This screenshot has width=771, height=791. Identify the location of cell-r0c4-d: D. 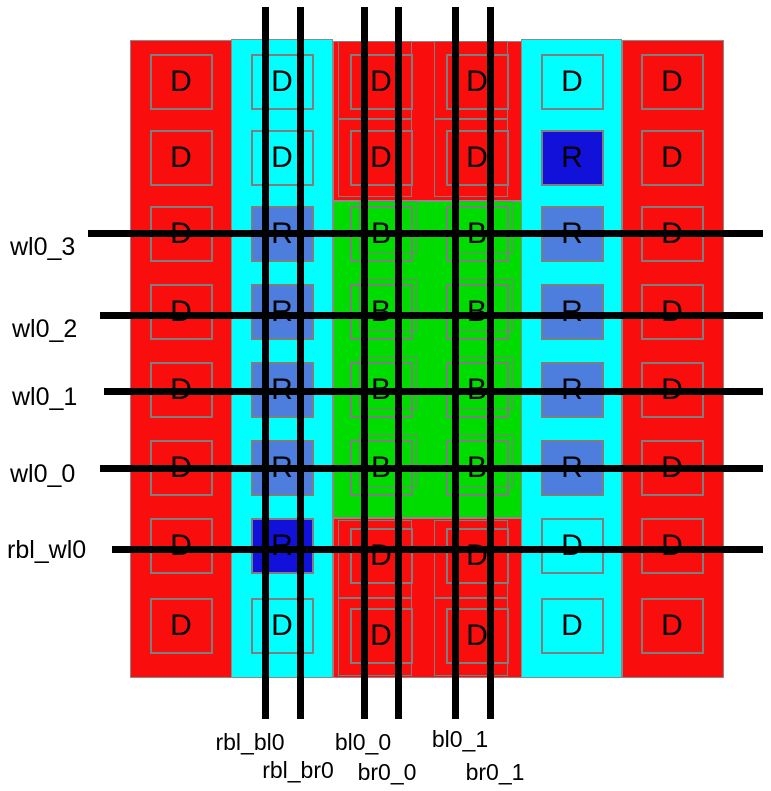
(572, 82).